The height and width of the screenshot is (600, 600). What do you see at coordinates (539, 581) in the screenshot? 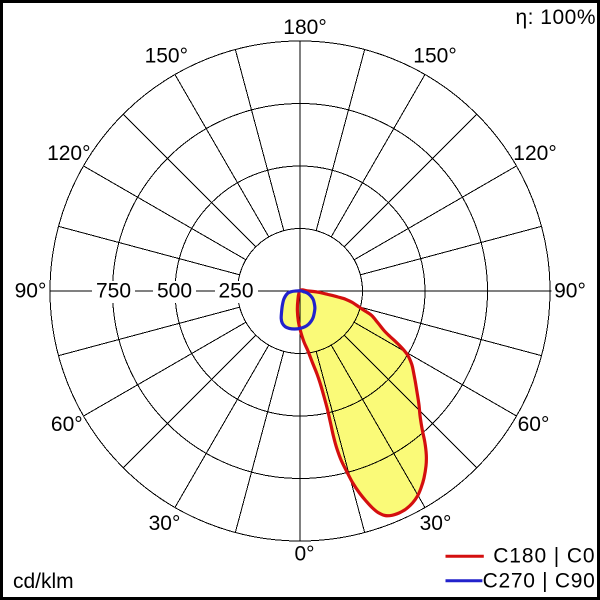
I see `svg-text: C270 | C90` at bounding box center [539, 581].